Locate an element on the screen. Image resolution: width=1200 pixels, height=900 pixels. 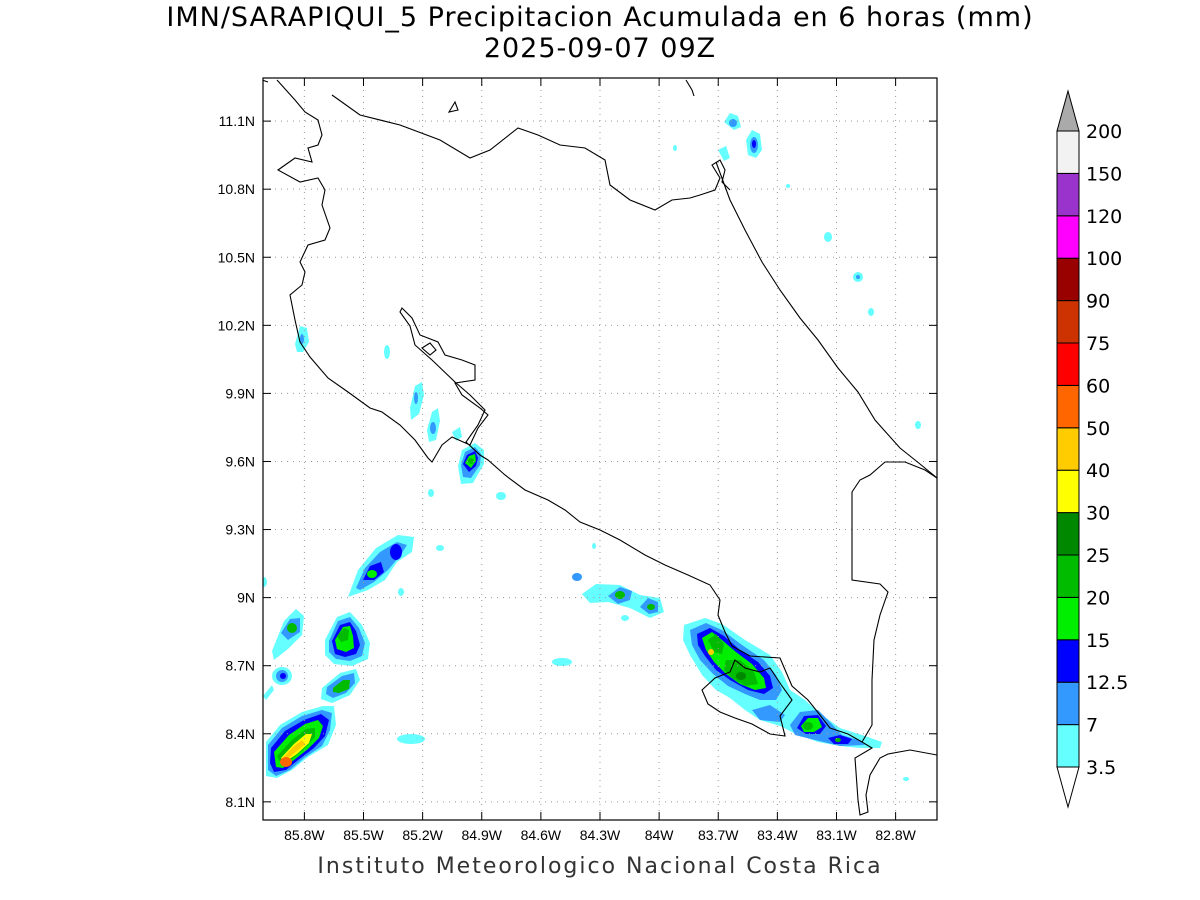
nicaragua-caribbean-coast is located at coordinates (690, 88).